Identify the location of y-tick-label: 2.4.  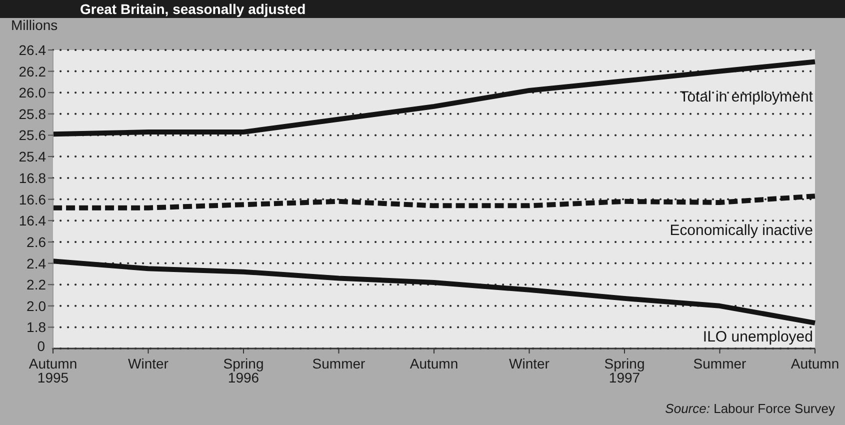
(36, 262).